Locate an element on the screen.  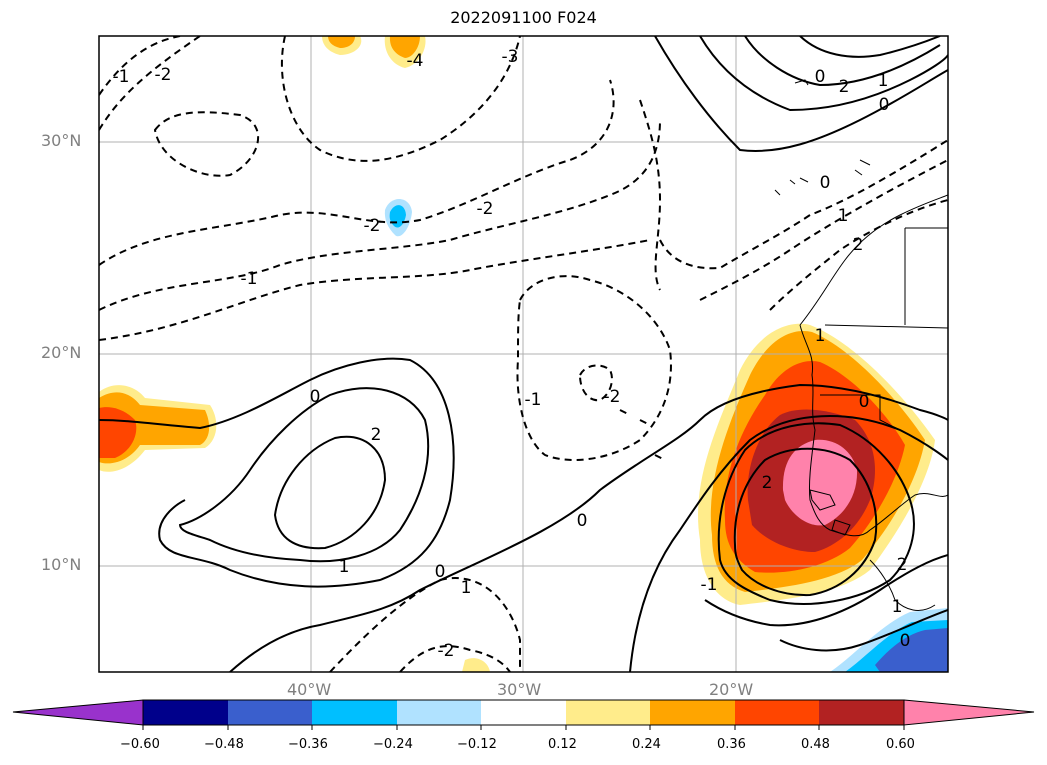
positive-anomaly-north is located at coordinates (374, 52).